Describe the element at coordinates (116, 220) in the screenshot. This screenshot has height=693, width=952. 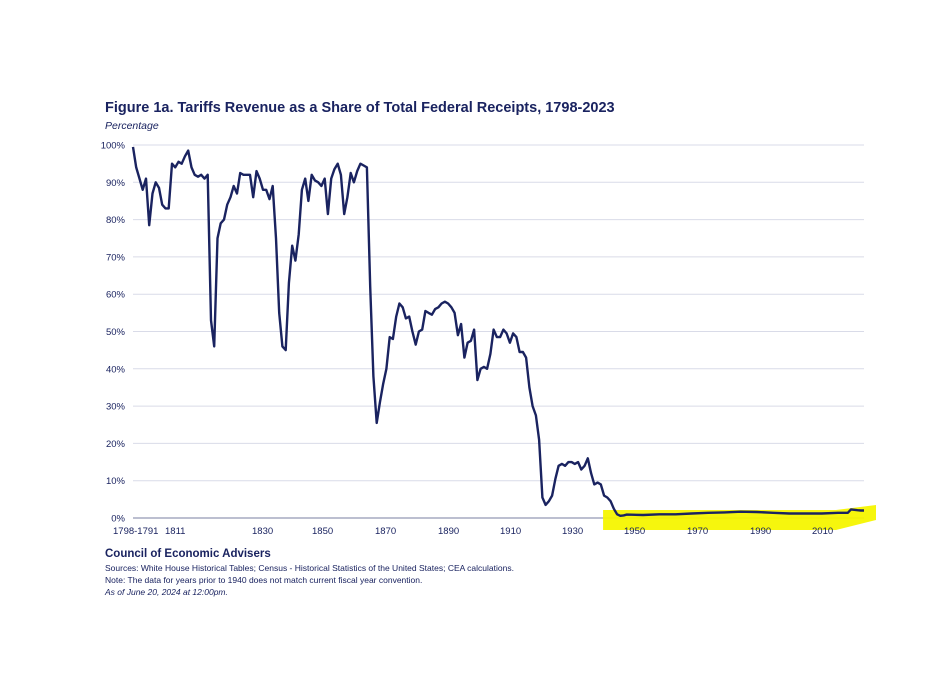
I see `y-tick-label: 80%` at that location.